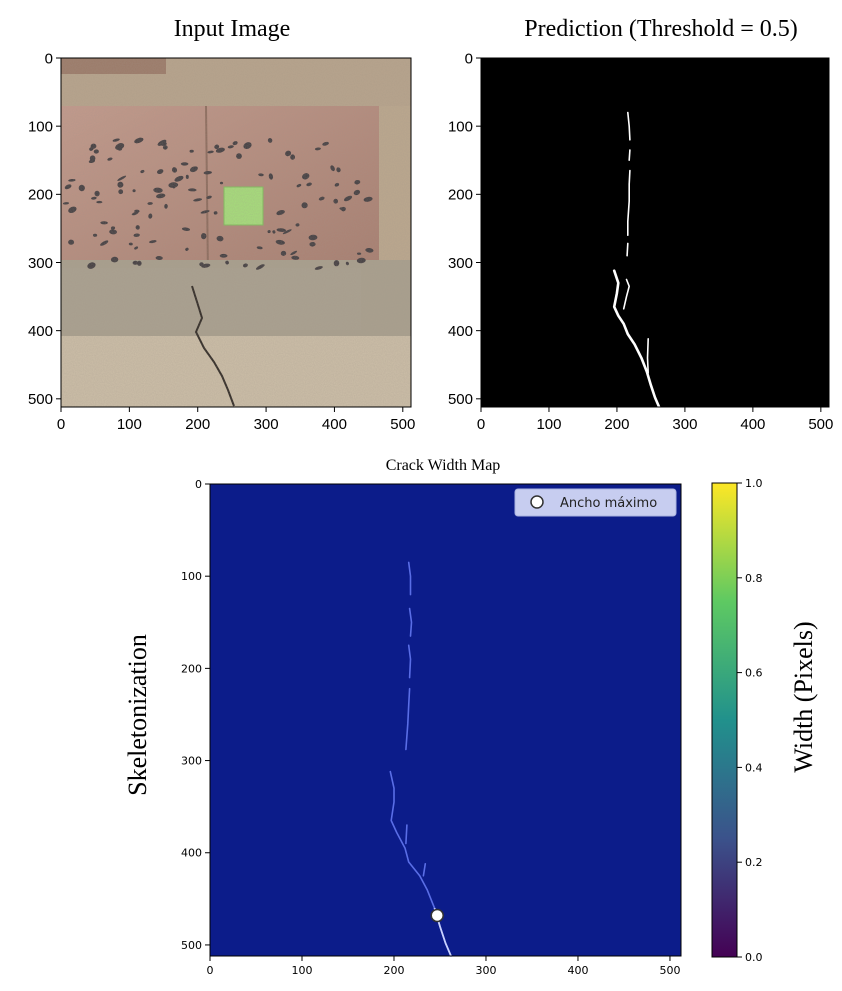 This screenshot has width=842, height=991. What do you see at coordinates (537, 502) in the screenshot?
I see `circle-marker-icon` at bounding box center [537, 502].